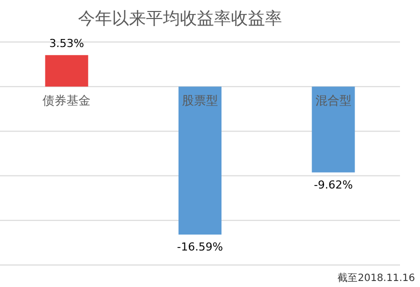  Describe the element at coordinates (200, 247) in the screenshot. I see `data-label: -16.59%` at that location.